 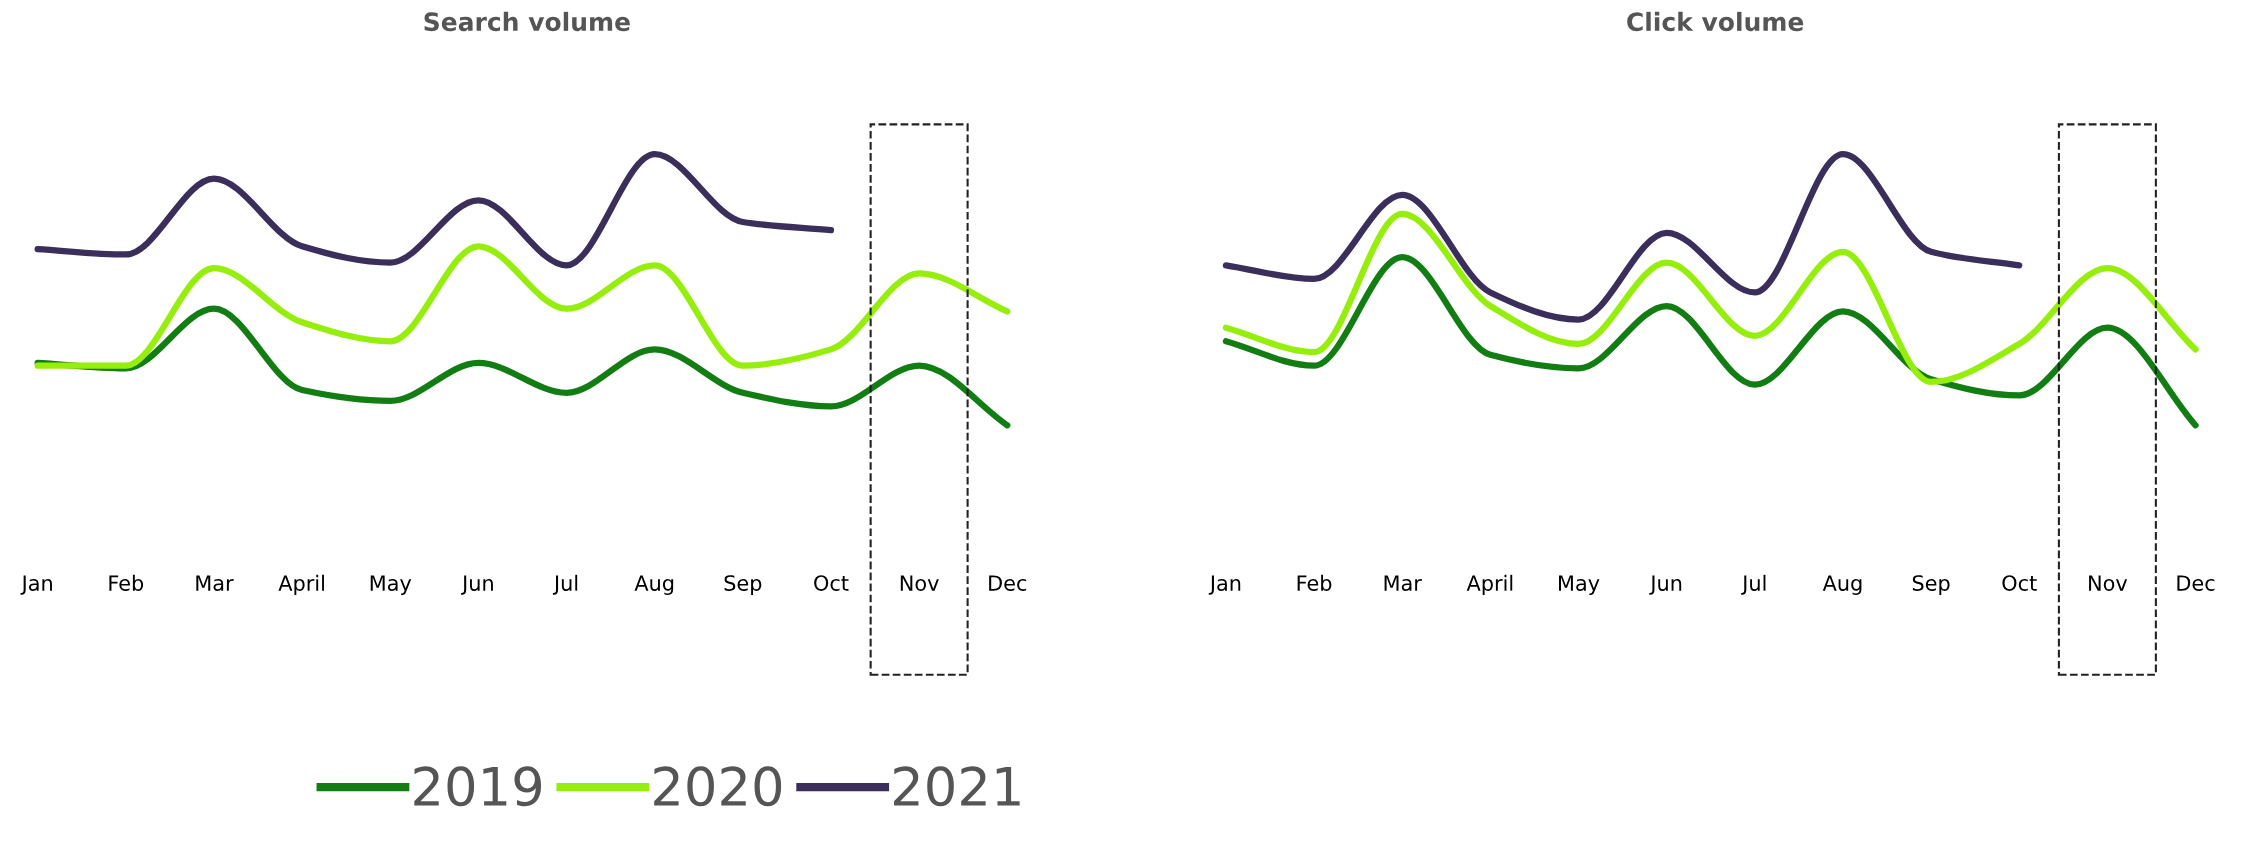 What do you see at coordinates (957, 786) in the screenshot?
I see `legend-label: 2021` at bounding box center [957, 786].